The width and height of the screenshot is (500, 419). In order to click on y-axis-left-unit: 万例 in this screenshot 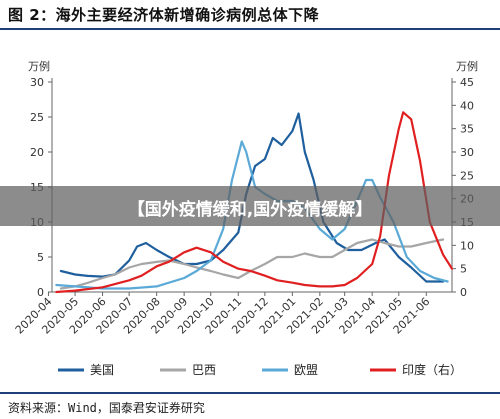, I will do `click(39, 66)`.